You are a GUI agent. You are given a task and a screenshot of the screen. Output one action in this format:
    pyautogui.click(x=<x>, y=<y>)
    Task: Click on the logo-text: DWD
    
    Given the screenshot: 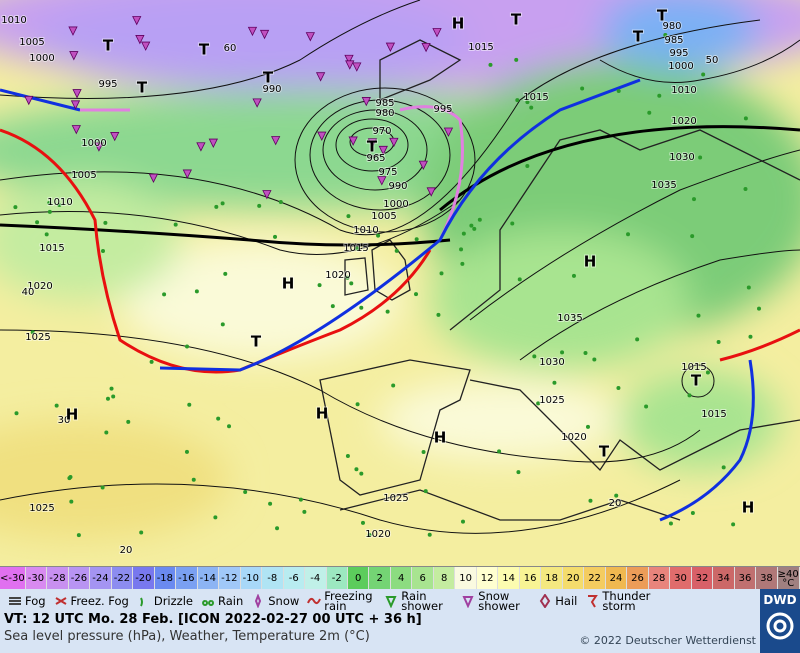 What is the action you would take?
    pyautogui.click(x=780, y=600)
    